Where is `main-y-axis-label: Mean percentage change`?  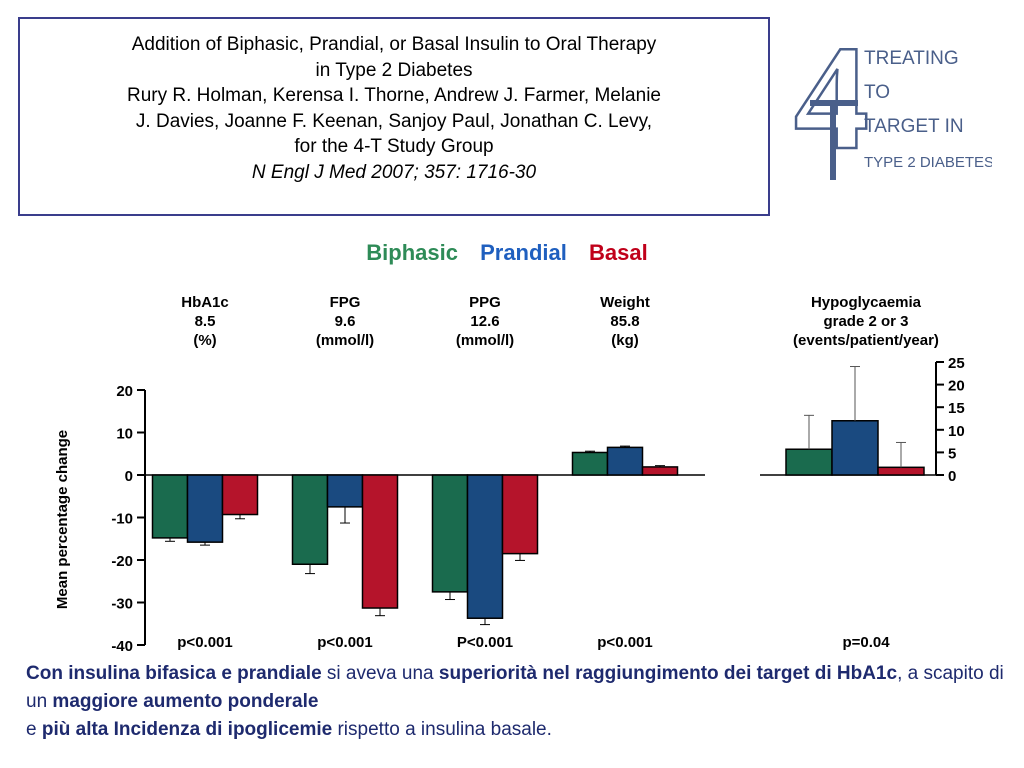
main-y-axis-label: Mean percentage change is located at coordinates (62, 519).